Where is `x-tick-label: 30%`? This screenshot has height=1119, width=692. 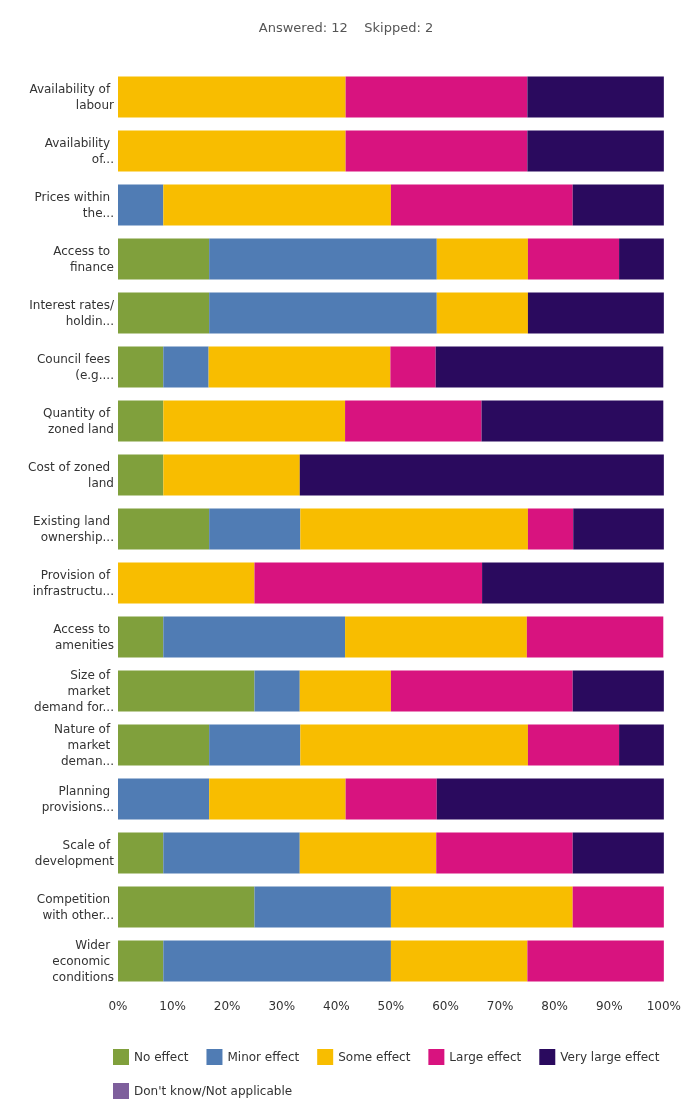
x-tick-label: 30% is located at coordinates (282, 1006).